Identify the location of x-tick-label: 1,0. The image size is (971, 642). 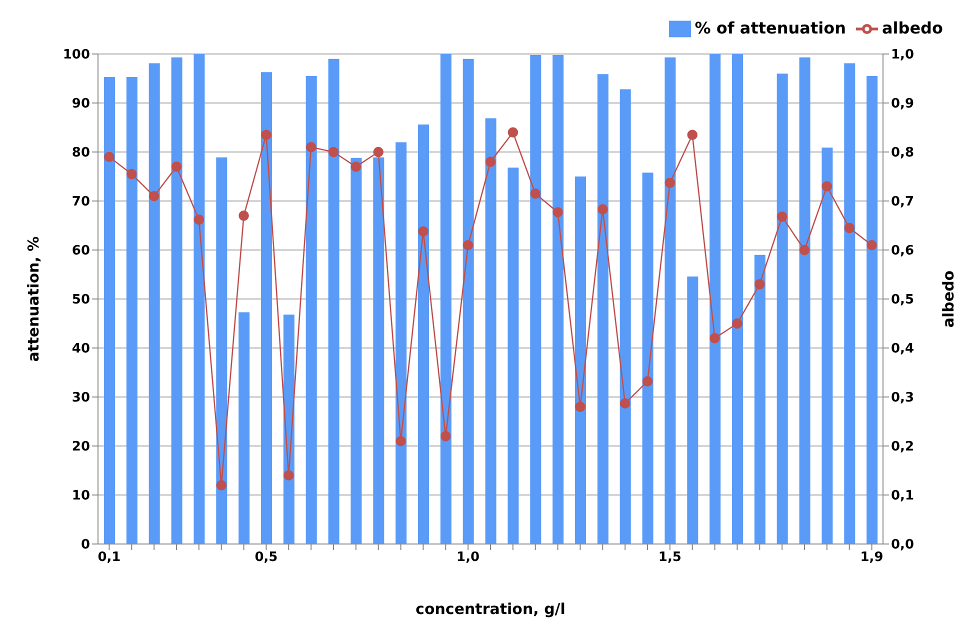
(468, 558).